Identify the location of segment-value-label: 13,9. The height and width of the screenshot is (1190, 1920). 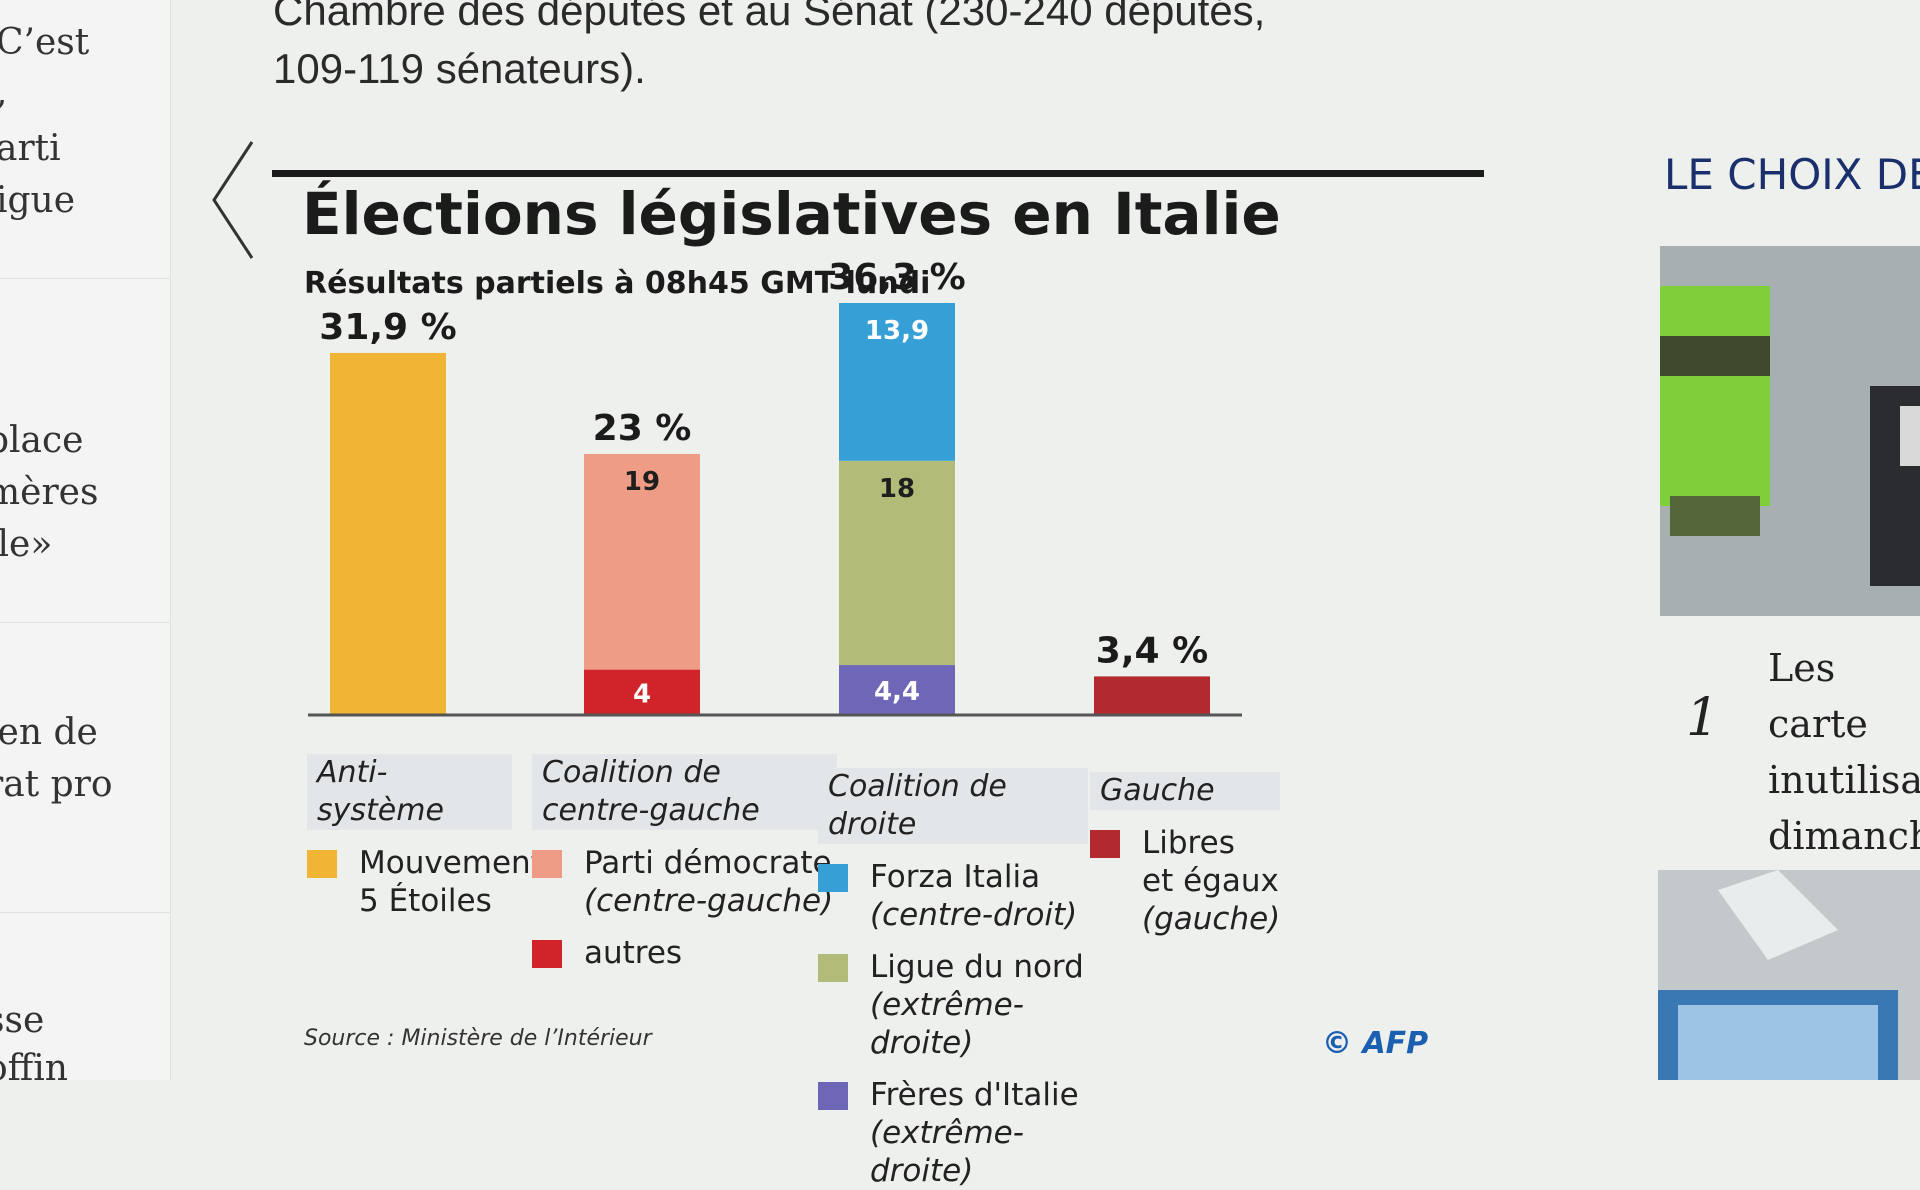
(897, 331).